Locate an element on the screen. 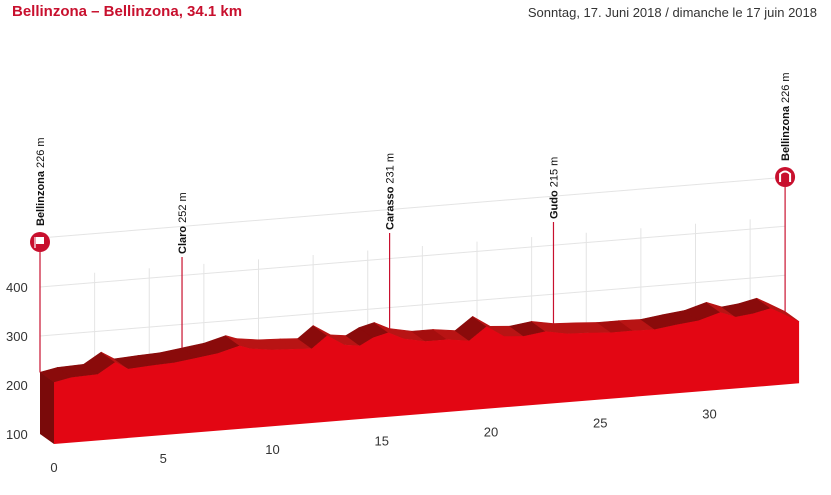  x-tick-label: 15 is located at coordinates (382, 440).